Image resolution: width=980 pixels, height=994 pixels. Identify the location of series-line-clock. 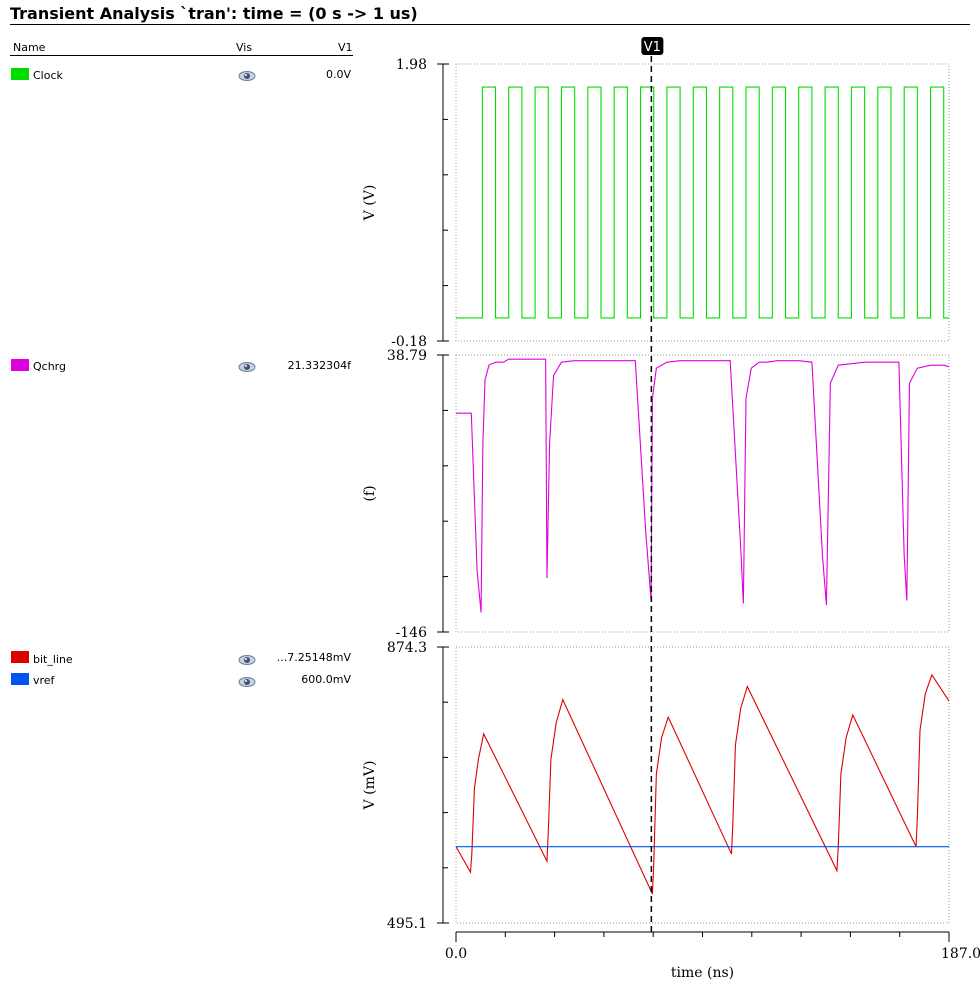
(702, 202).